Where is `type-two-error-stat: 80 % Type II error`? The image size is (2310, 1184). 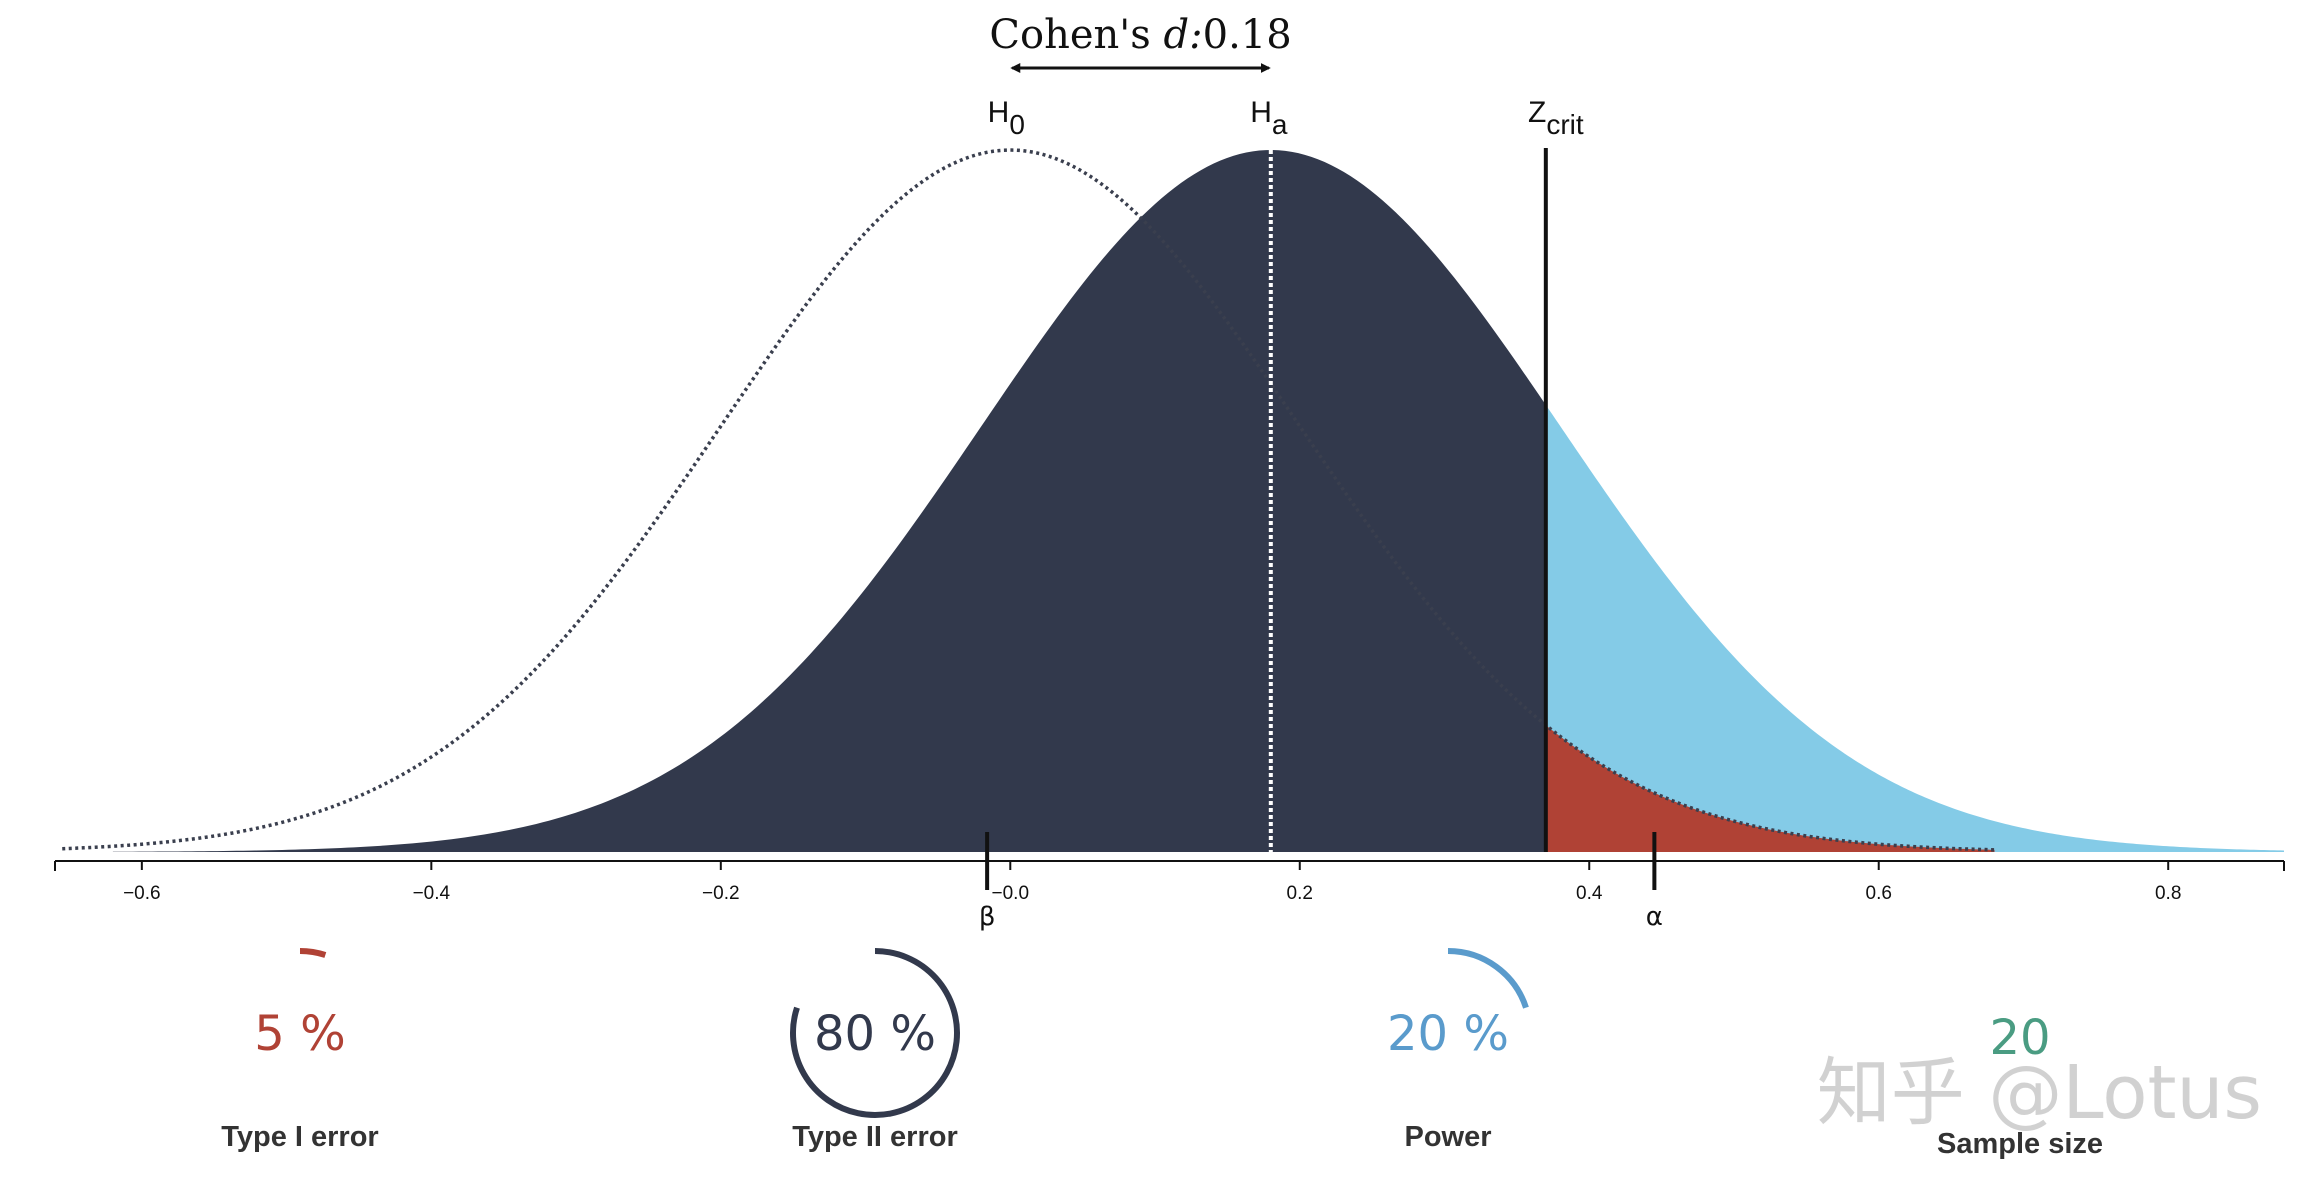 type-two-error-stat: 80 % Type II error is located at coordinates (875, 1050).